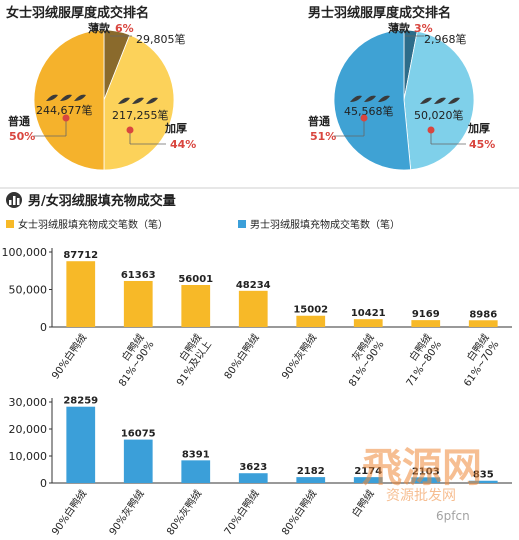 This screenshot has height=540, width=519. Describe the element at coordinates (426, 471) in the screenshot. I see `bar-value-label: 2103` at that location.